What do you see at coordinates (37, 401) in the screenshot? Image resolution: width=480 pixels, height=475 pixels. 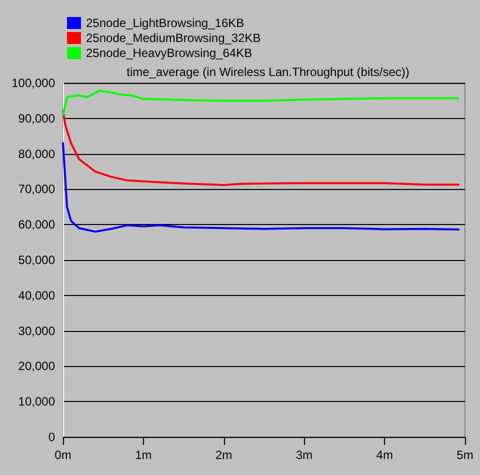 I see `y-tick-label: 10,000` at bounding box center [37, 401].